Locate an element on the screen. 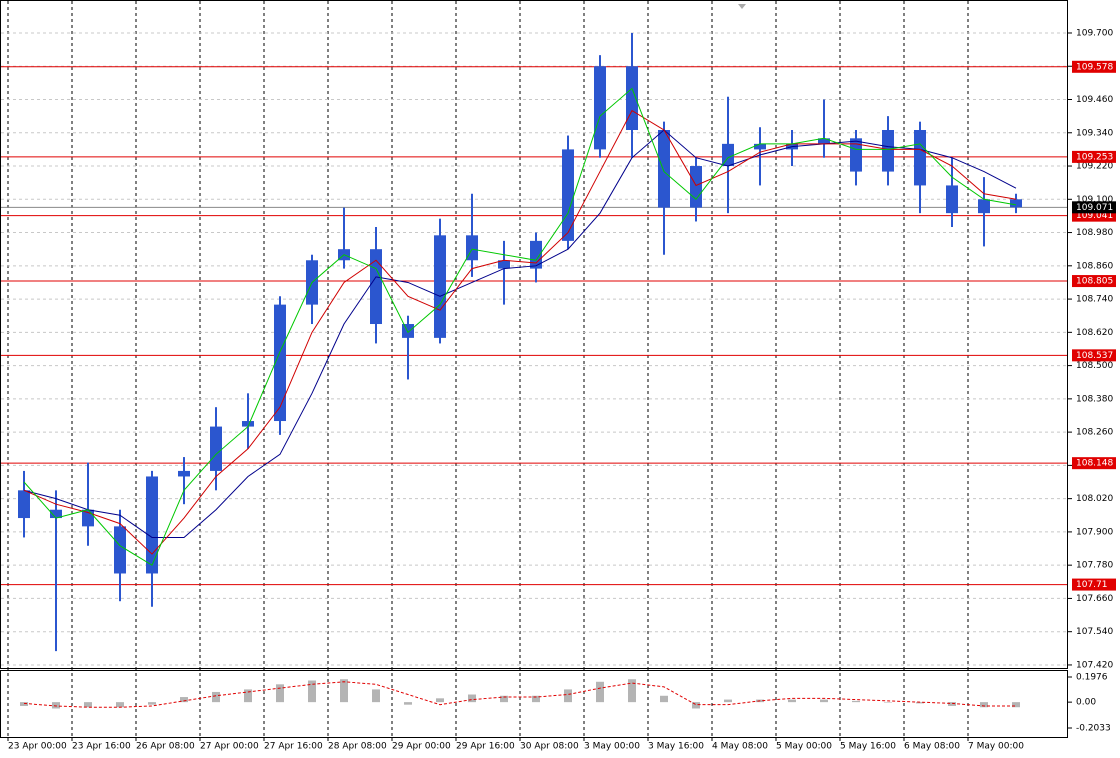 The height and width of the screenshot is (758, 1120). y-tick-label: 108.500 is located at coordinates (1094, 366).